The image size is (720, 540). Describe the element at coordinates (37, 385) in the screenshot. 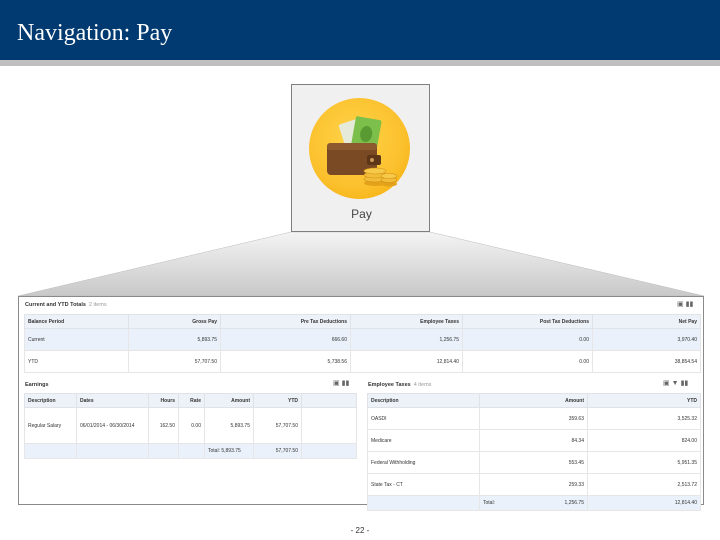

I see `earnings-title: Earnings` at that location.